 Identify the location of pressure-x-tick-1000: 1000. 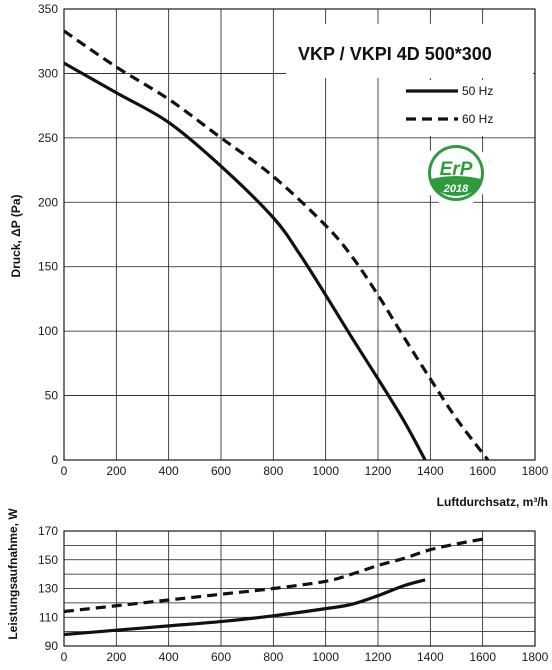
(325, 471).